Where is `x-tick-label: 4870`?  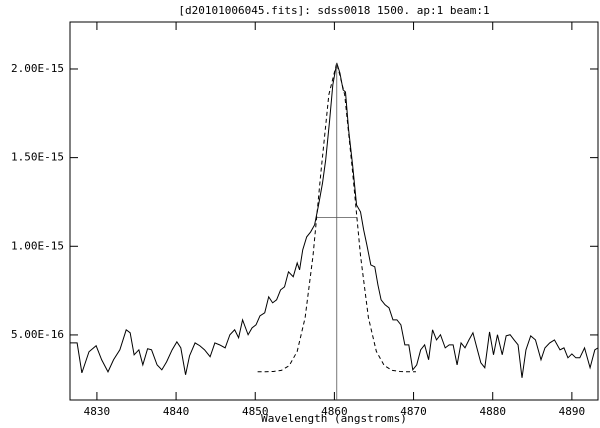 x-tick-label: 4870 is located at coordinates (413, 411).